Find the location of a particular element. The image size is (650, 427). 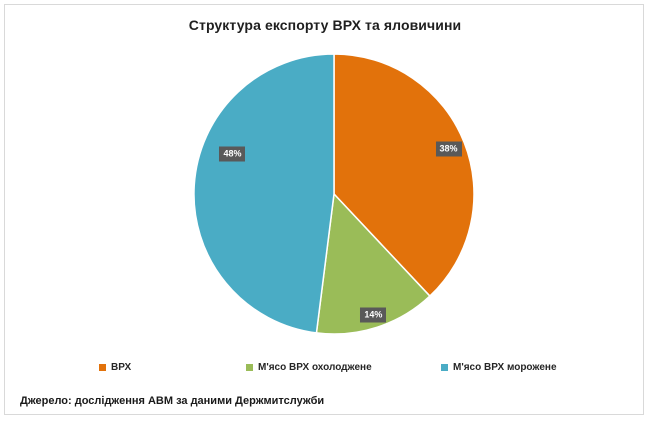

legend-item: М'ясо ВРХ охолоджене is located at coordinates (309, 367).